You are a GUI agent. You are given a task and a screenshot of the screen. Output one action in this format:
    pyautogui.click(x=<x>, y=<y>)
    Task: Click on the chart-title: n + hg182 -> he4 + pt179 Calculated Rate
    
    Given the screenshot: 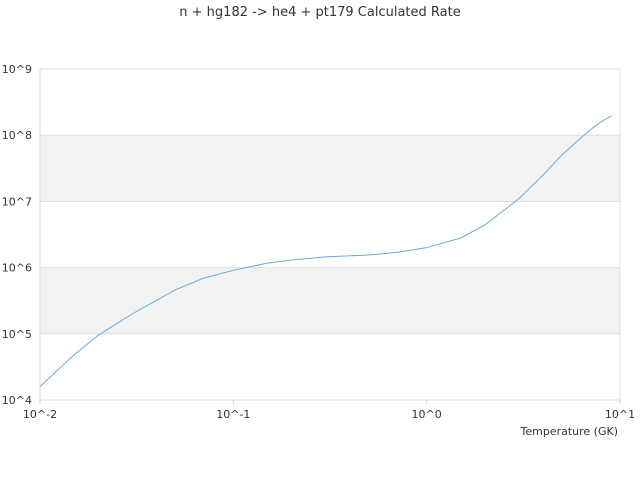 What is the action you would take?
    pyautogui.click(x=319, y=12)
    